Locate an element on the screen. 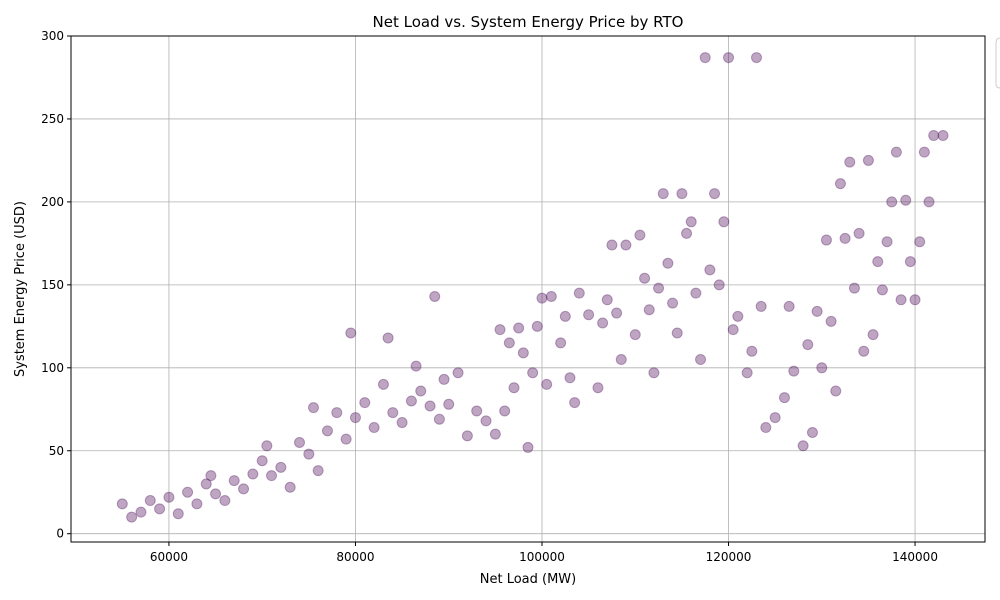  x-tick-label: 100000 is located at coordinates (542, 557).